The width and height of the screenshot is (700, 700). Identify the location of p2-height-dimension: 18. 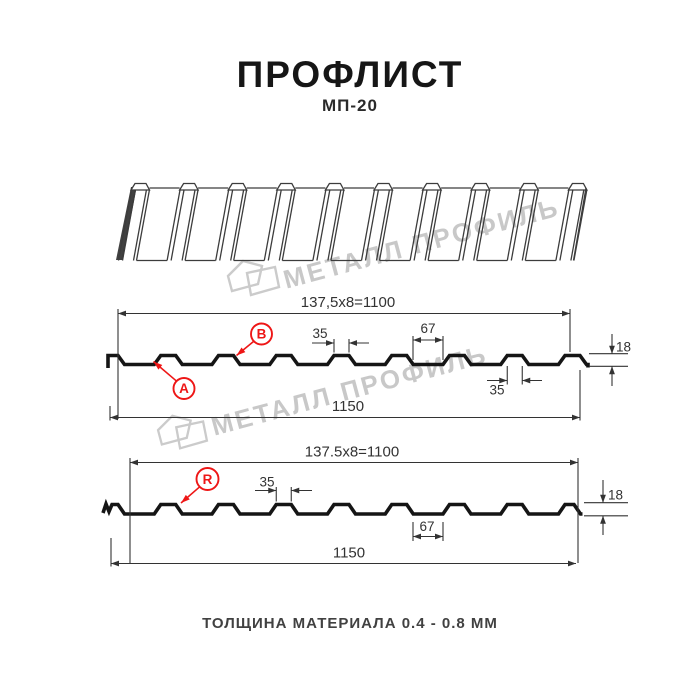
(615, 495).